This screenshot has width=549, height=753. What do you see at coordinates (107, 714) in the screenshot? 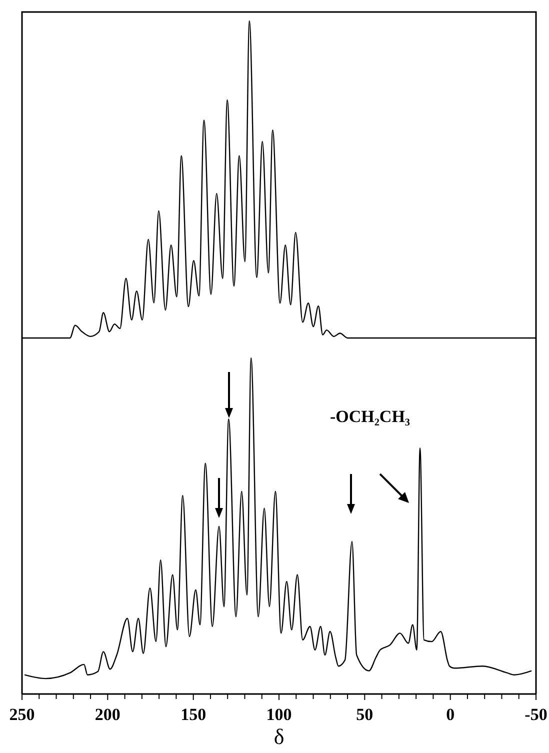
I see `x-tick-label: 200` at bounding box center [107, 714].